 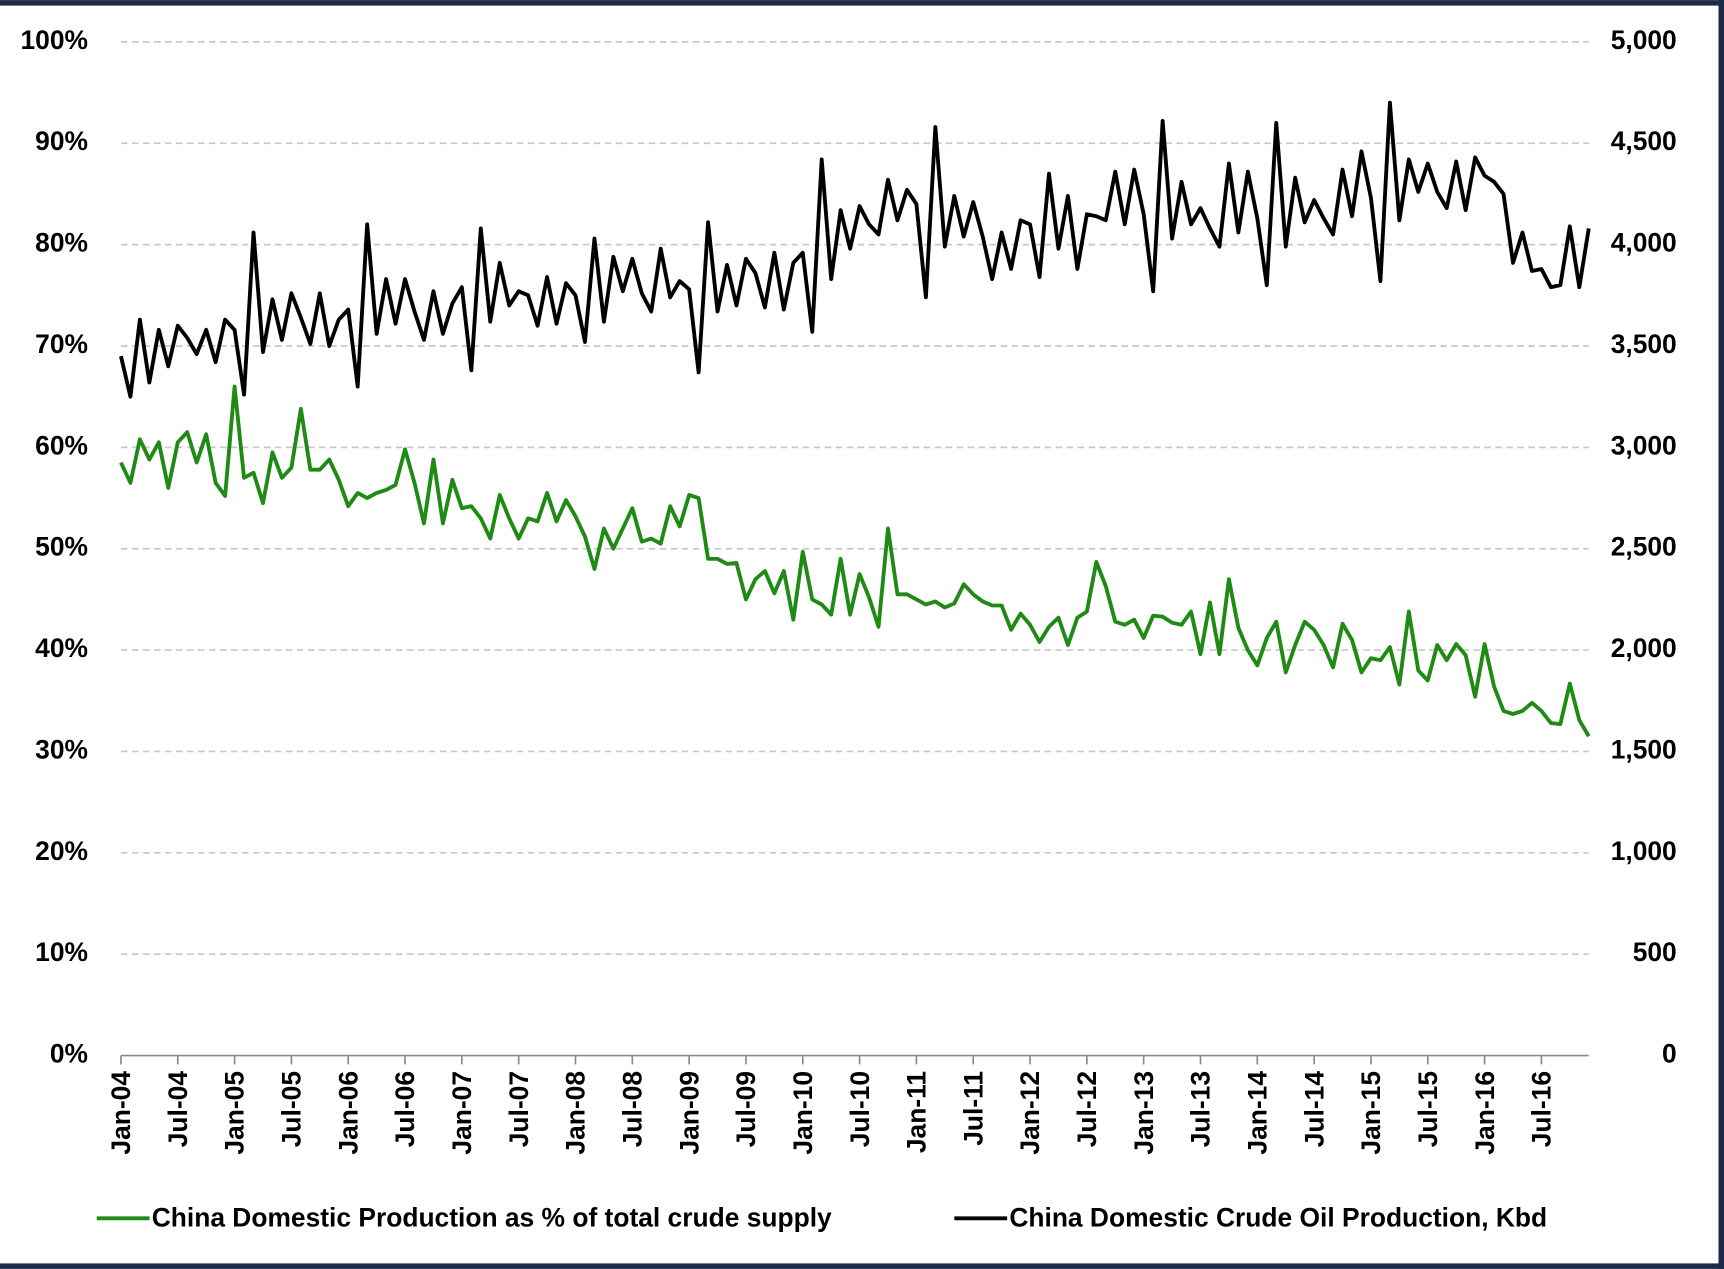 I want to click on x-tick-label: Jan-14, so click(x=1257, y=1113).